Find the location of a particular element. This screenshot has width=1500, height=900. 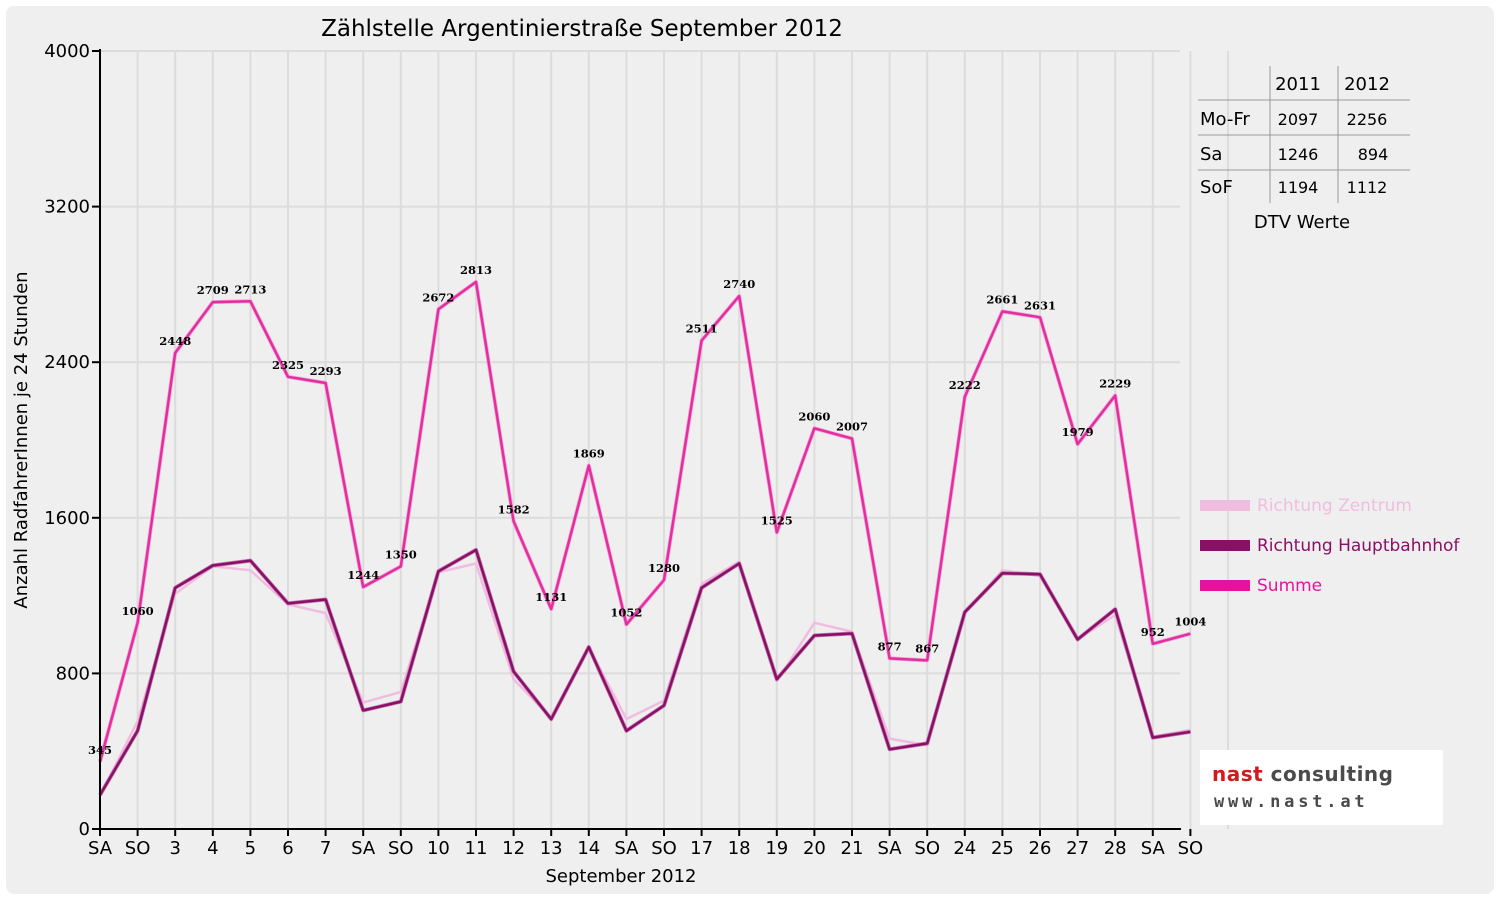

logo-url: www.nast.at is located at coordinates (1291, 802).